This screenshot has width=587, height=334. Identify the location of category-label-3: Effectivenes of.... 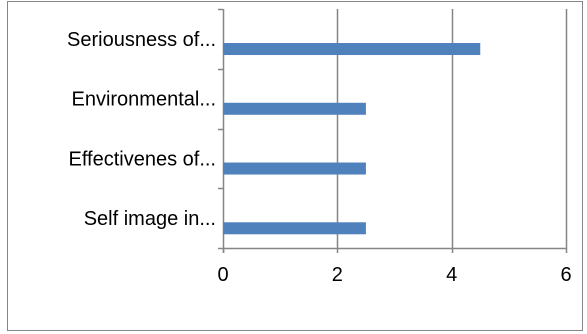
(143, 159).